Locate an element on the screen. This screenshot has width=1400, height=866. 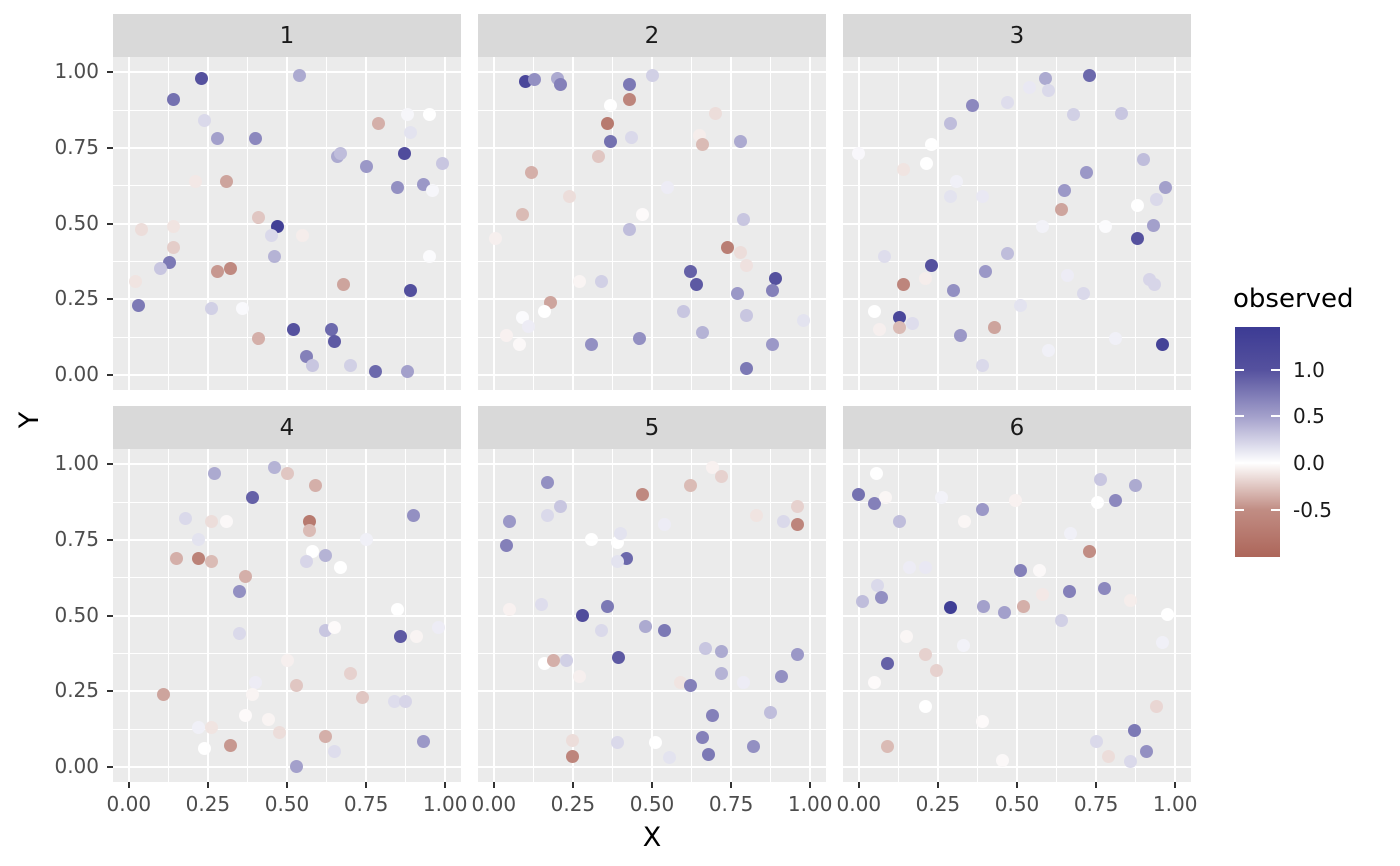
x-tick-label: 0.50 is located at coordinates (652, 804).